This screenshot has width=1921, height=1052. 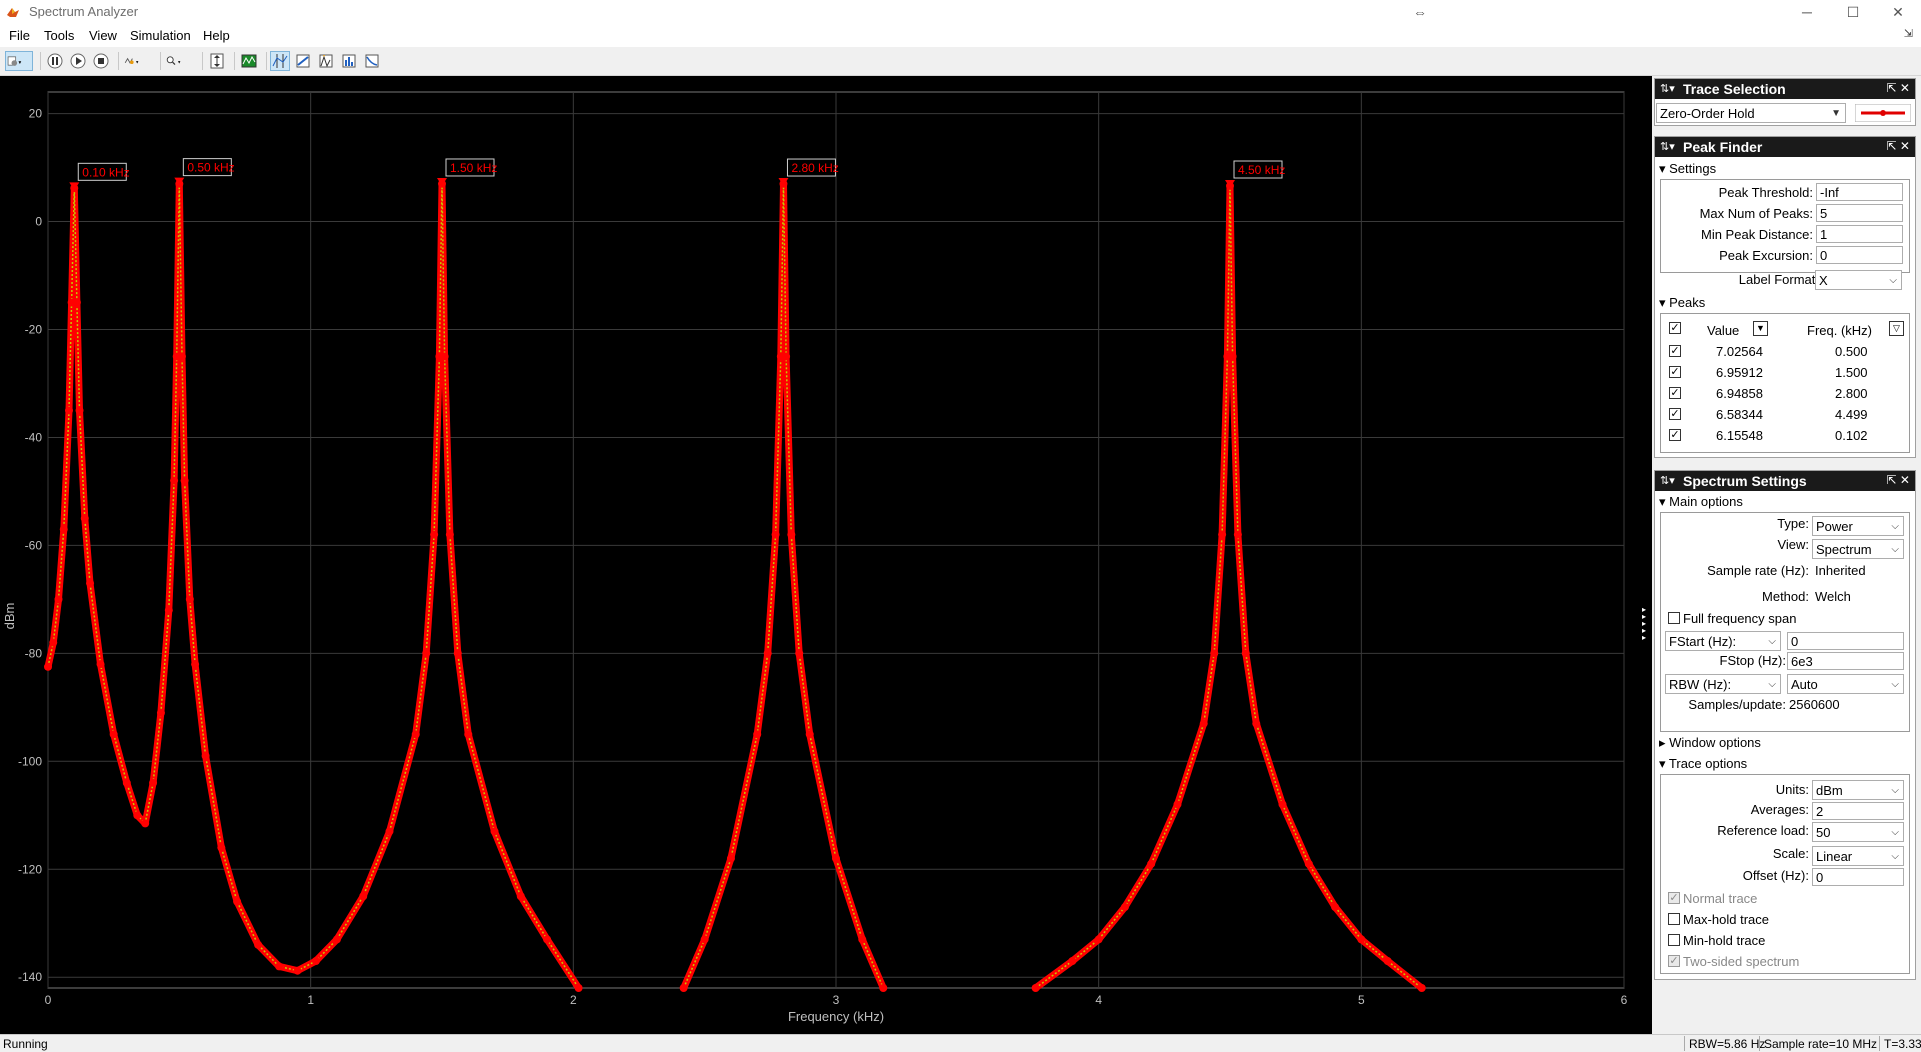 What do you see at coordinates (1751, 113) in the screenshot?
I see `trace-select-dropdown: Zero-Order Hold ▼` at bounding box center [1751, 113].